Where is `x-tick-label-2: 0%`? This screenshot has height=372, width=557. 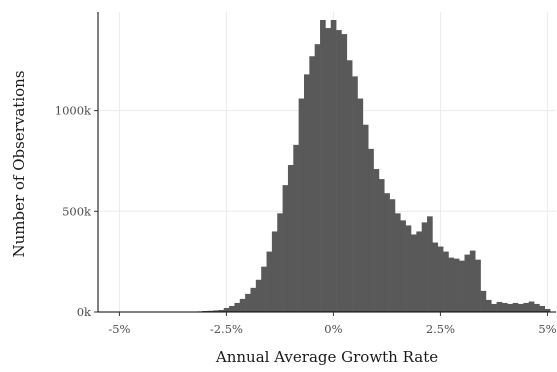
x-tick-label-2: 0% is located at coordinates (333, 329).